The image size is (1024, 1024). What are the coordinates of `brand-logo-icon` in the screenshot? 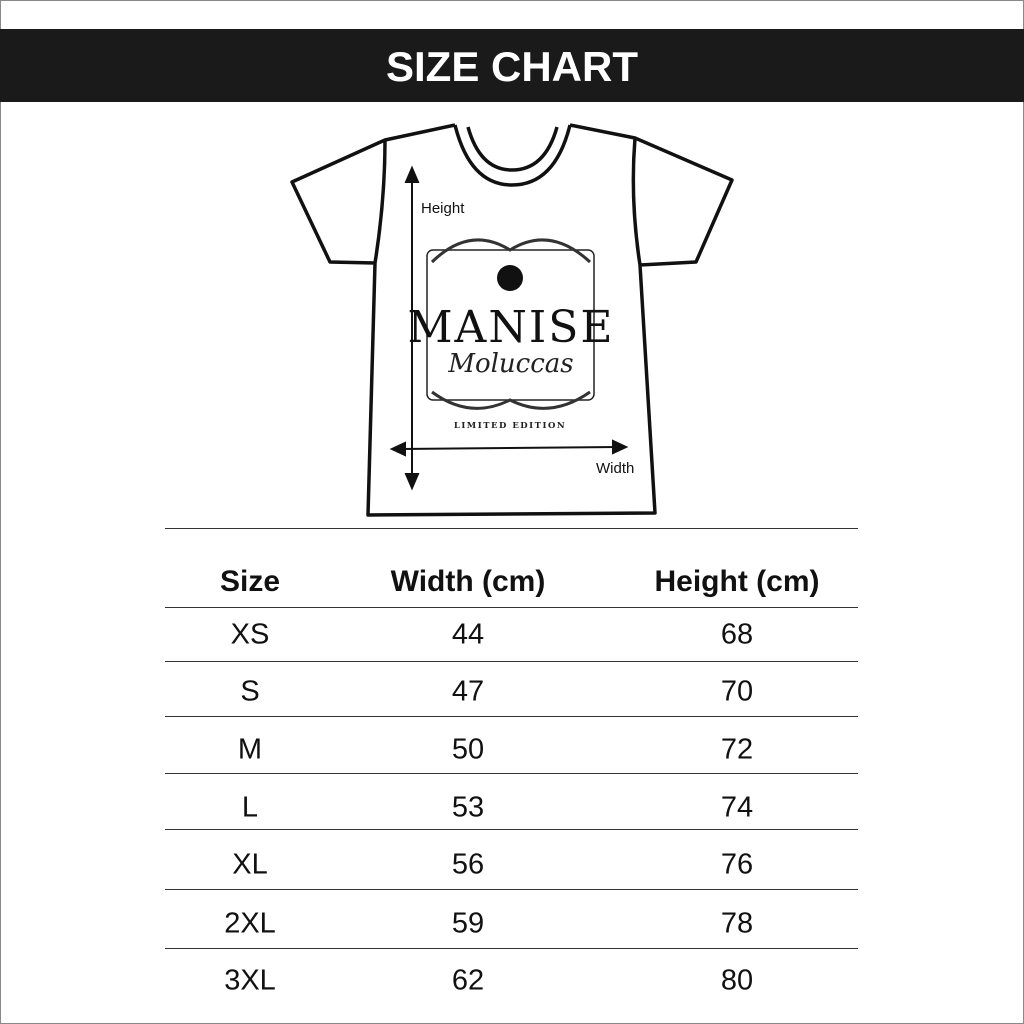 It's located at (510, 278).